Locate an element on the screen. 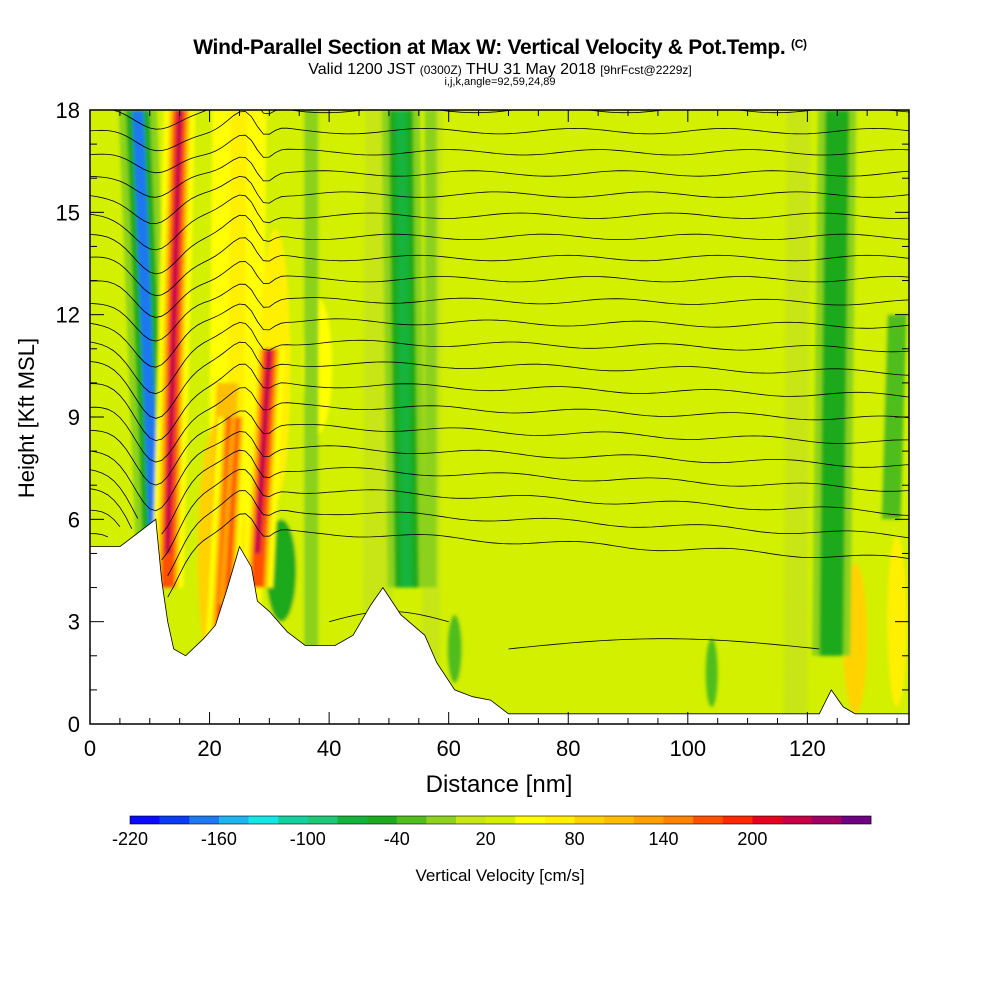 The image size is (1000, 1000). colorbar-tick-label: 80 is located at coordinates (575, 839).